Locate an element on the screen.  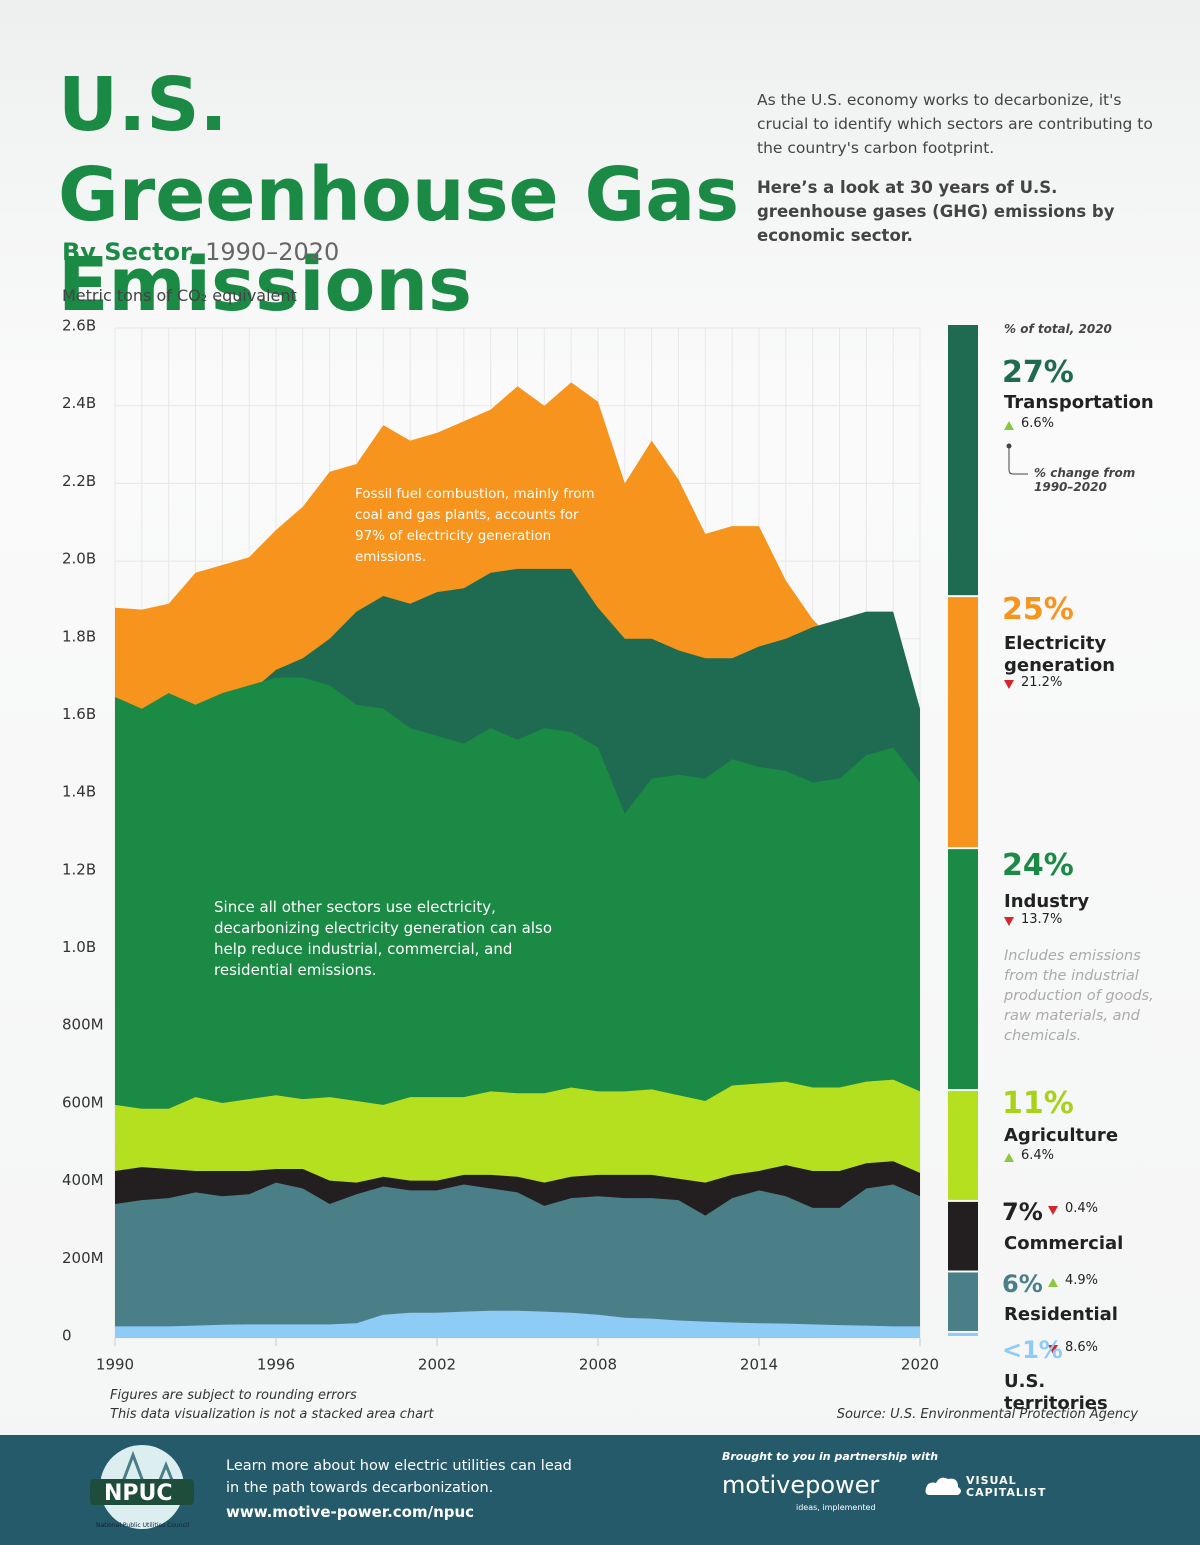
legend-share: 27% is located at coordinates (1038, 372).